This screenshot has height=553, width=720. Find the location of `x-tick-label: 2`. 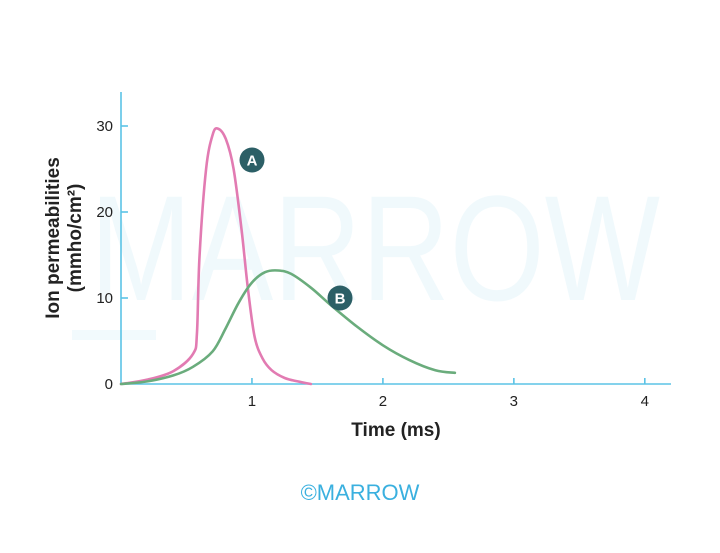

x-tick-label: 2 is located at coordinates (383, 401).